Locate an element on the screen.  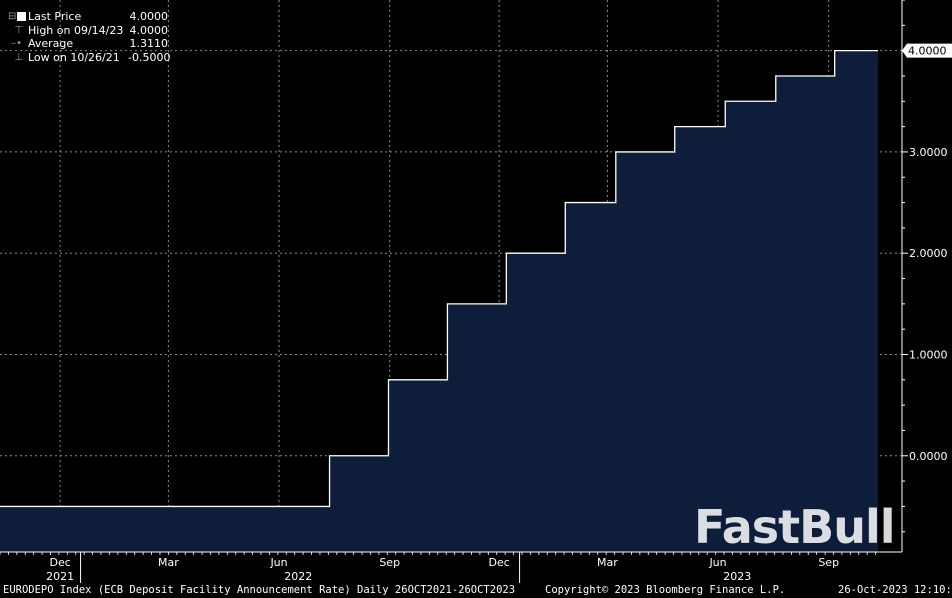
x-year-label: 2022 is located at coordinates (298, 576).